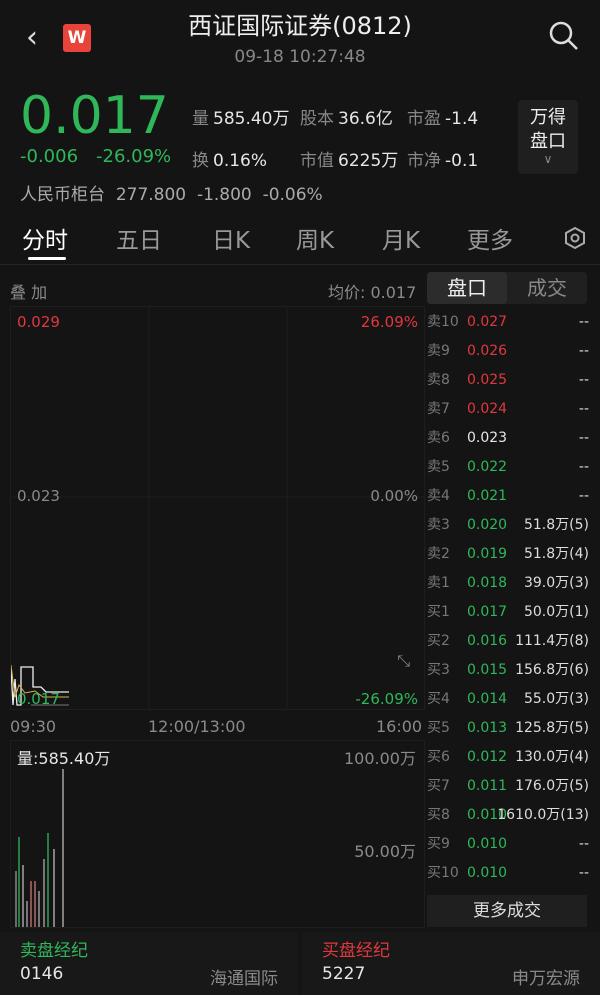 This screenshot has width=600, height=995. Describe the element at coordinates (575, 238) in the screenshot. I see `settings-icon` at that location.